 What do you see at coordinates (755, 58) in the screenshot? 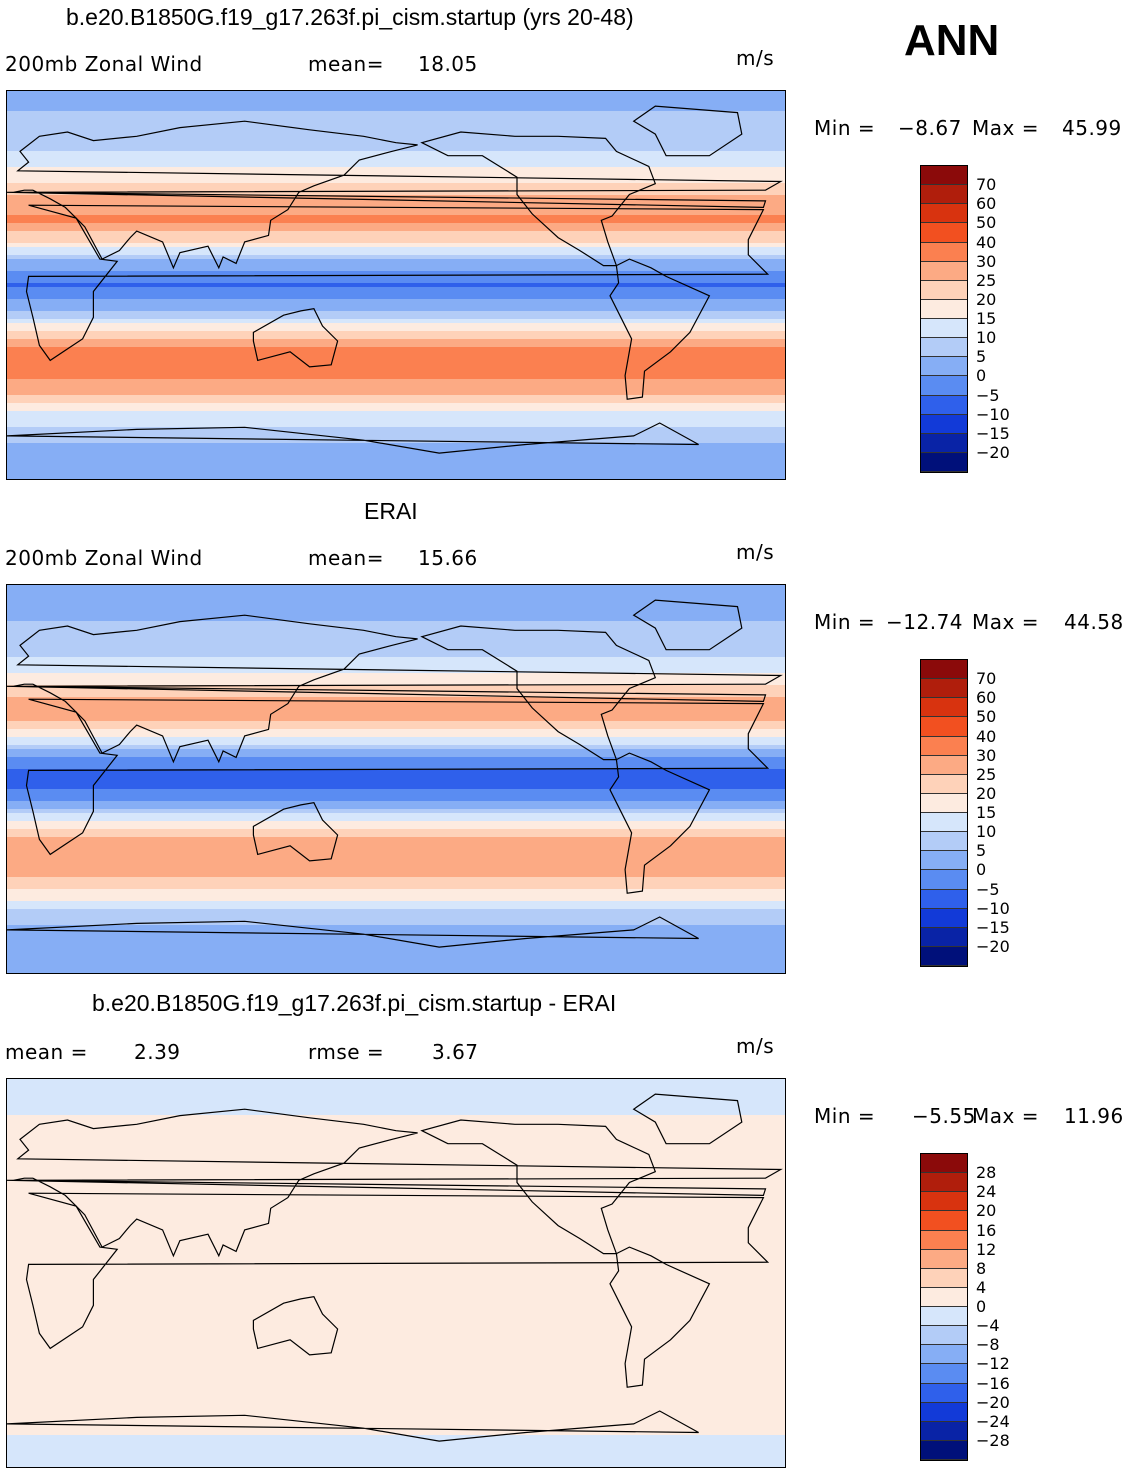
I see `panel-1-units: m/s` at bounding box center [755, 58].